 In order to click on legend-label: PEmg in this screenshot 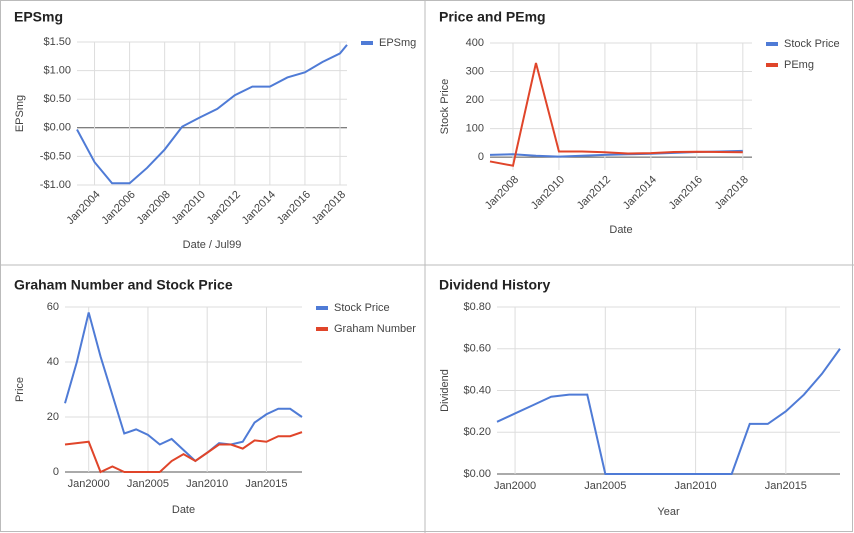, I will do `click(799, 65)`.